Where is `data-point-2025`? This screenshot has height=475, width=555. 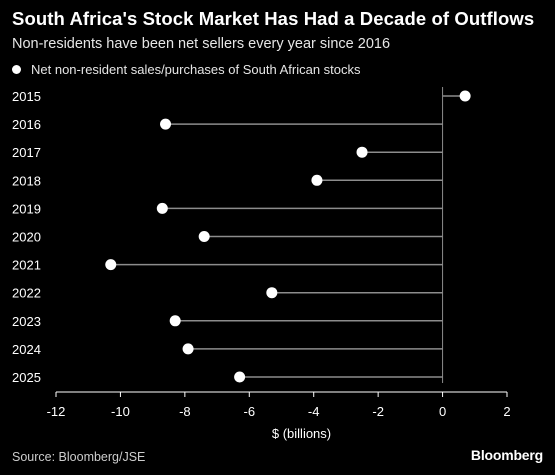 data-point-2025 is located at coordinates (240, 377).